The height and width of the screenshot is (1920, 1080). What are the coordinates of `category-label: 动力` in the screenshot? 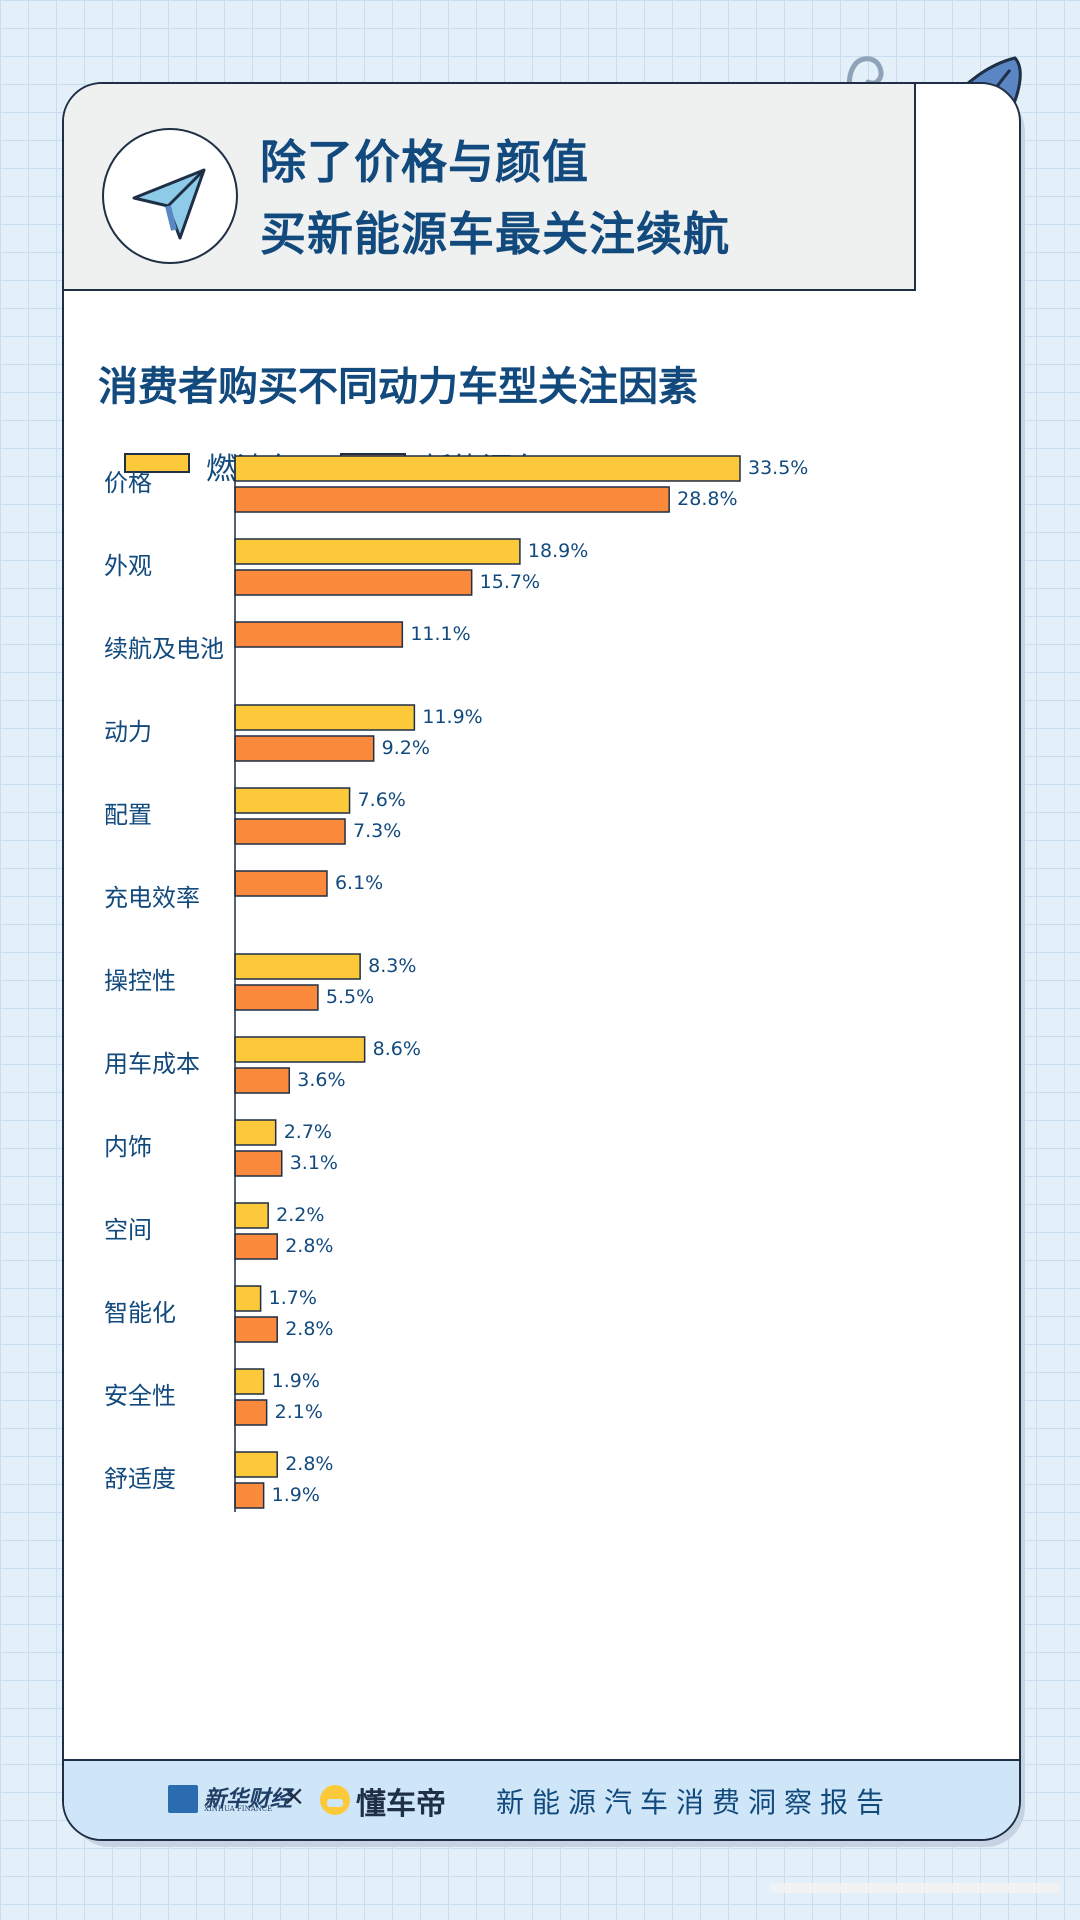 It's located at (128, 732).